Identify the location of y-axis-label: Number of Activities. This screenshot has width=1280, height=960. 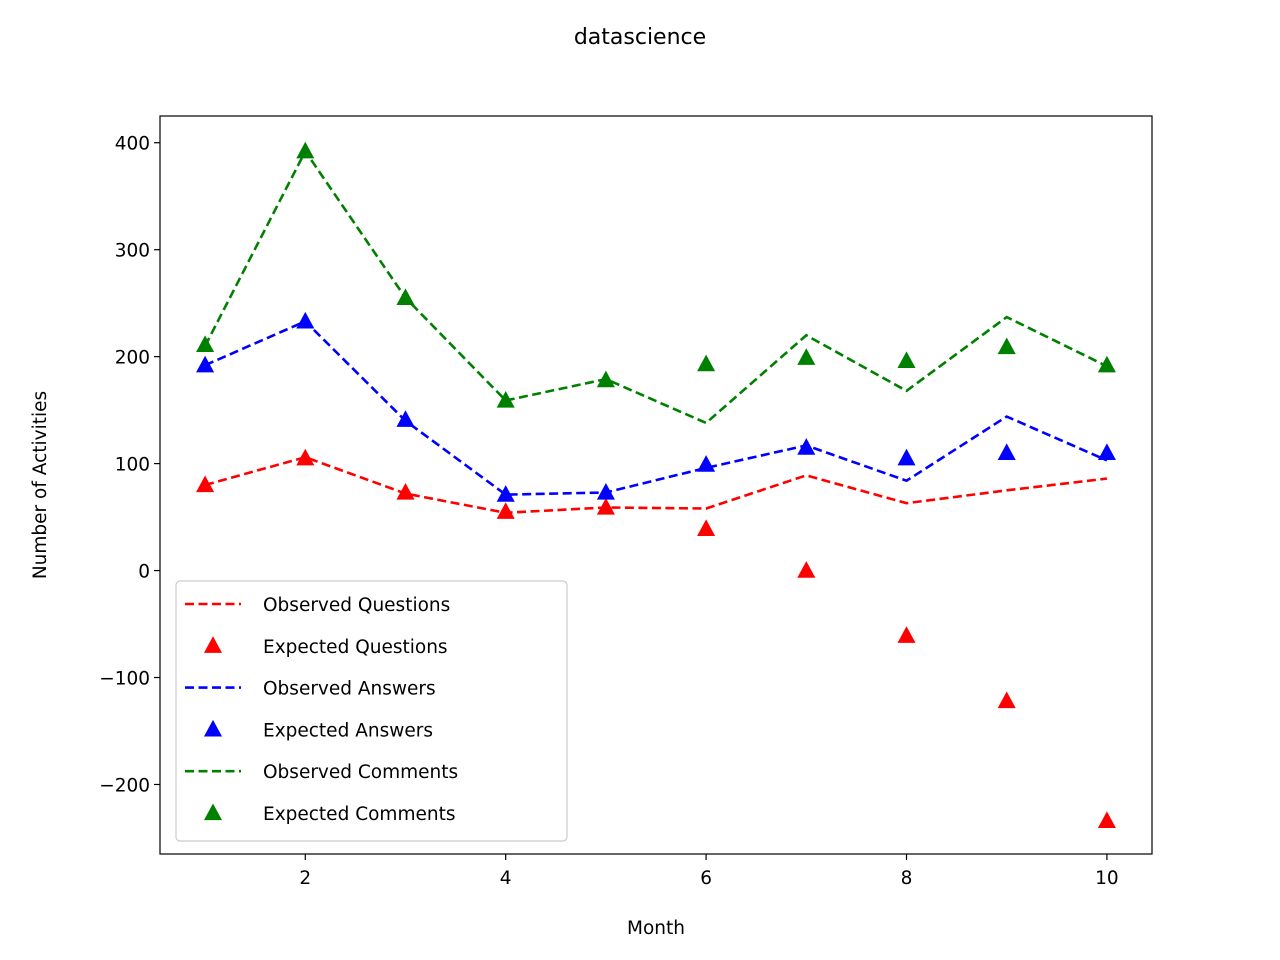
(40, 485).